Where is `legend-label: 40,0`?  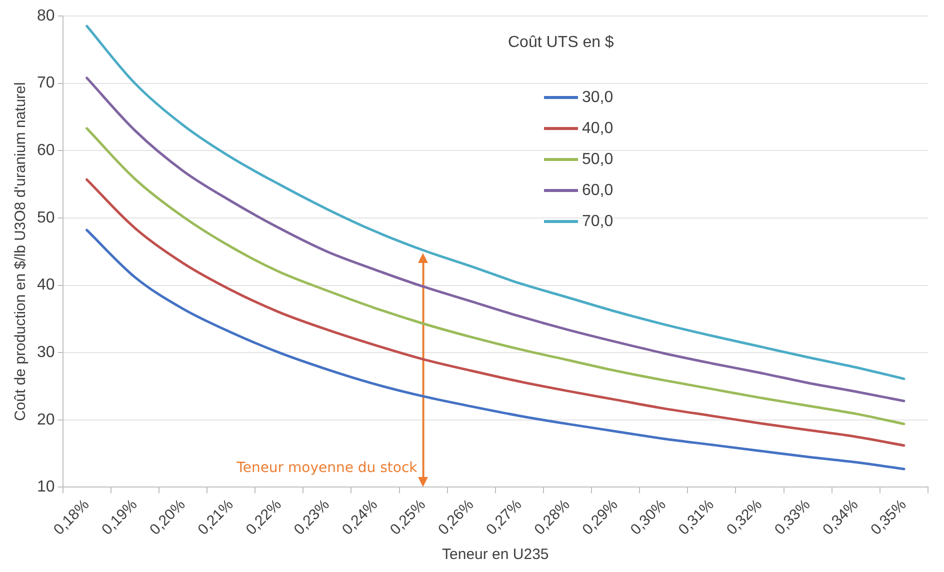
legend-label: 40,0 is located at coordinates (598, 129).